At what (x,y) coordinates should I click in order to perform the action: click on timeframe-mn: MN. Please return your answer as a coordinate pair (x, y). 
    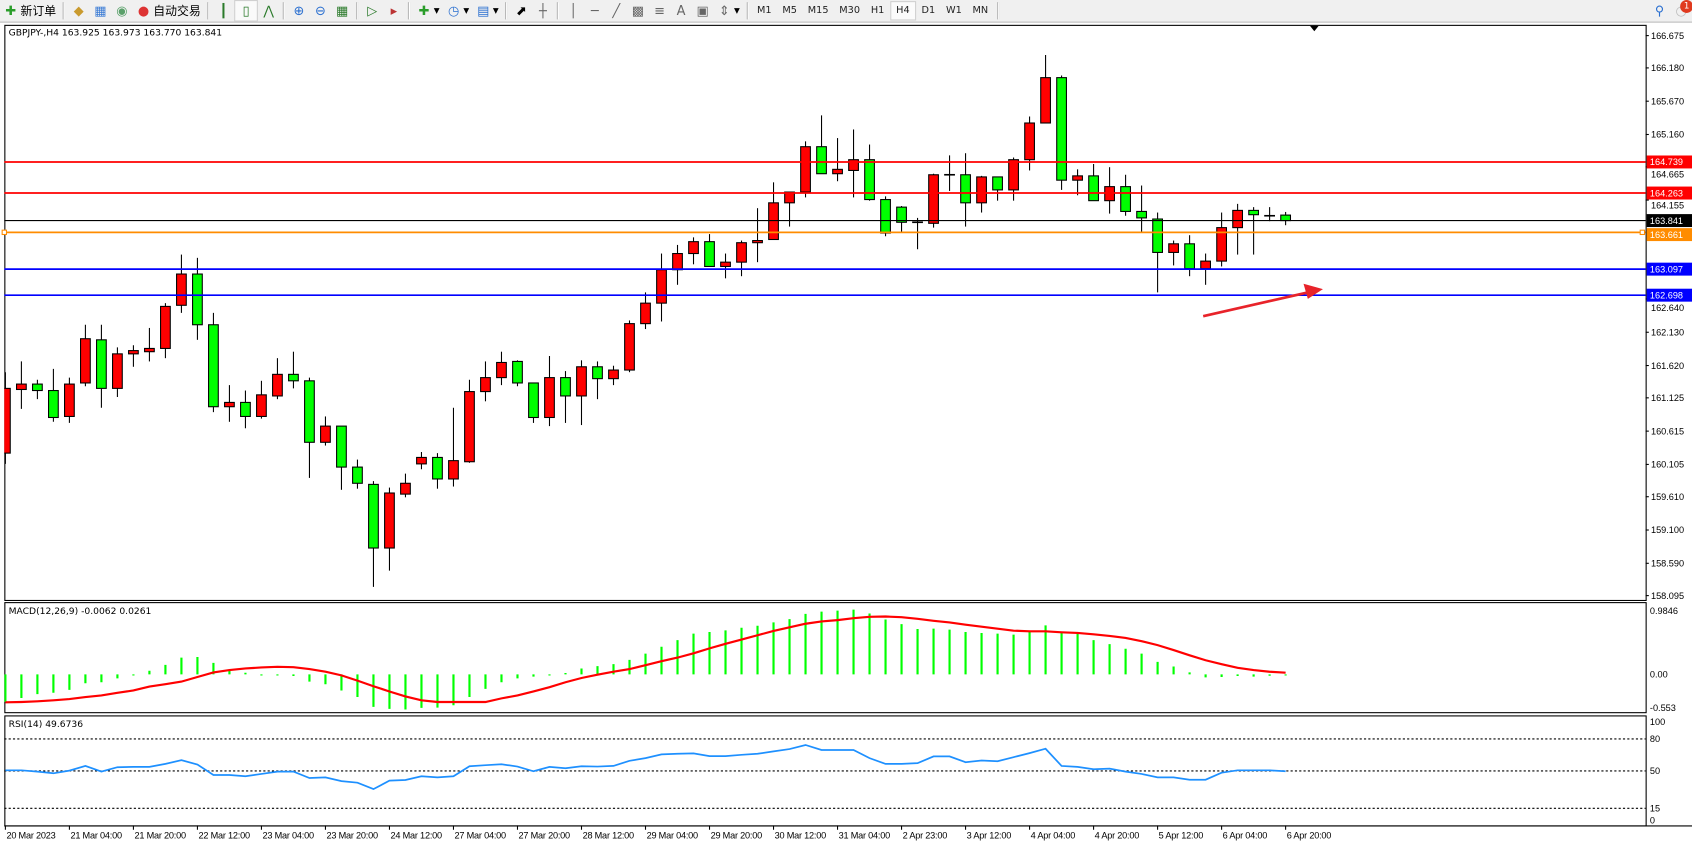
    Looking at the image, I should click on (980, 11).